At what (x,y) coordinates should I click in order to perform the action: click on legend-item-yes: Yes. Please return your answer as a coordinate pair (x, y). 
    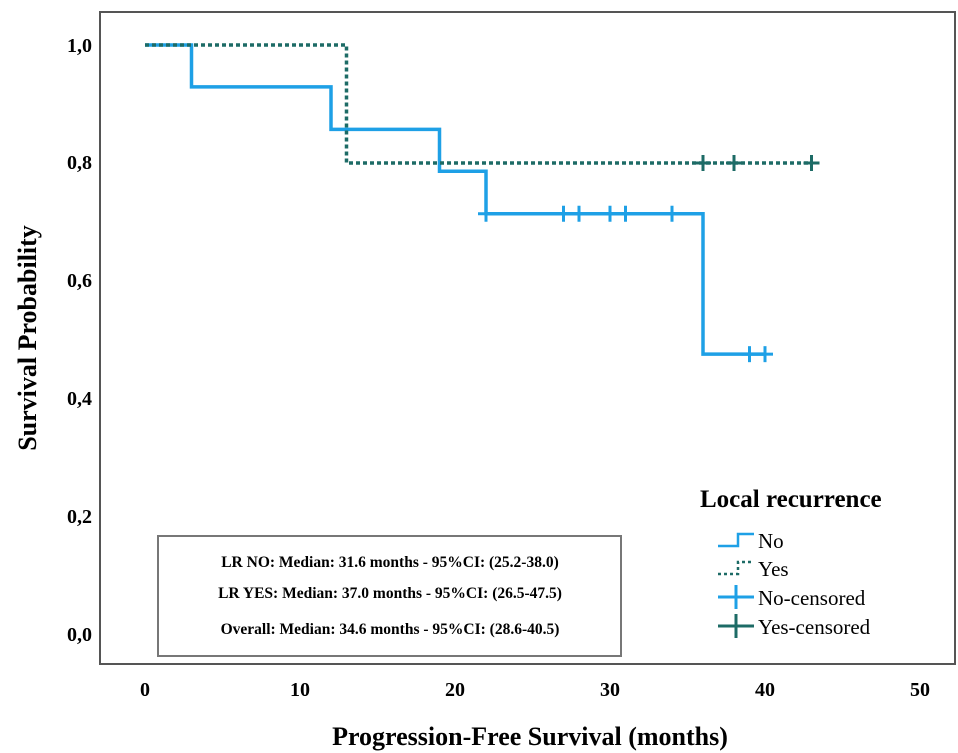
    Looking at the image, I should click on (753, 569).